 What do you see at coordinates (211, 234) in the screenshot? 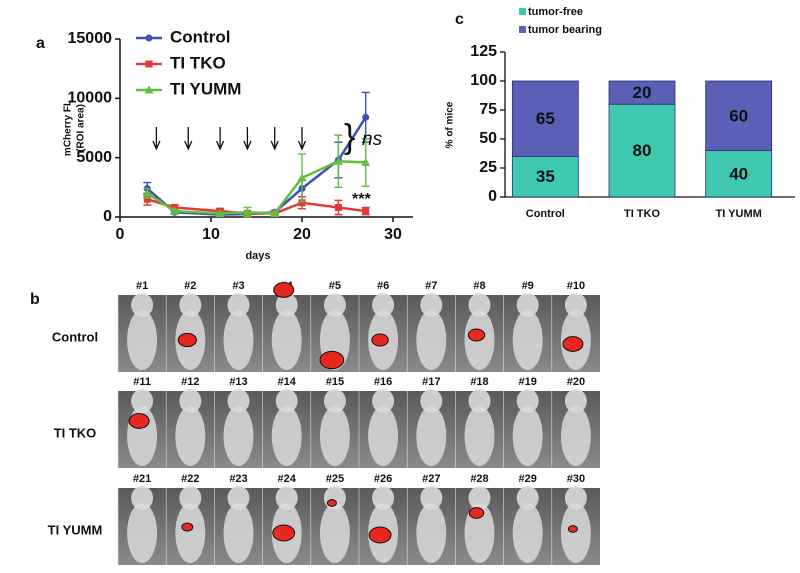
I see `x-tick-label: 10` at bounding box center [211, 234].